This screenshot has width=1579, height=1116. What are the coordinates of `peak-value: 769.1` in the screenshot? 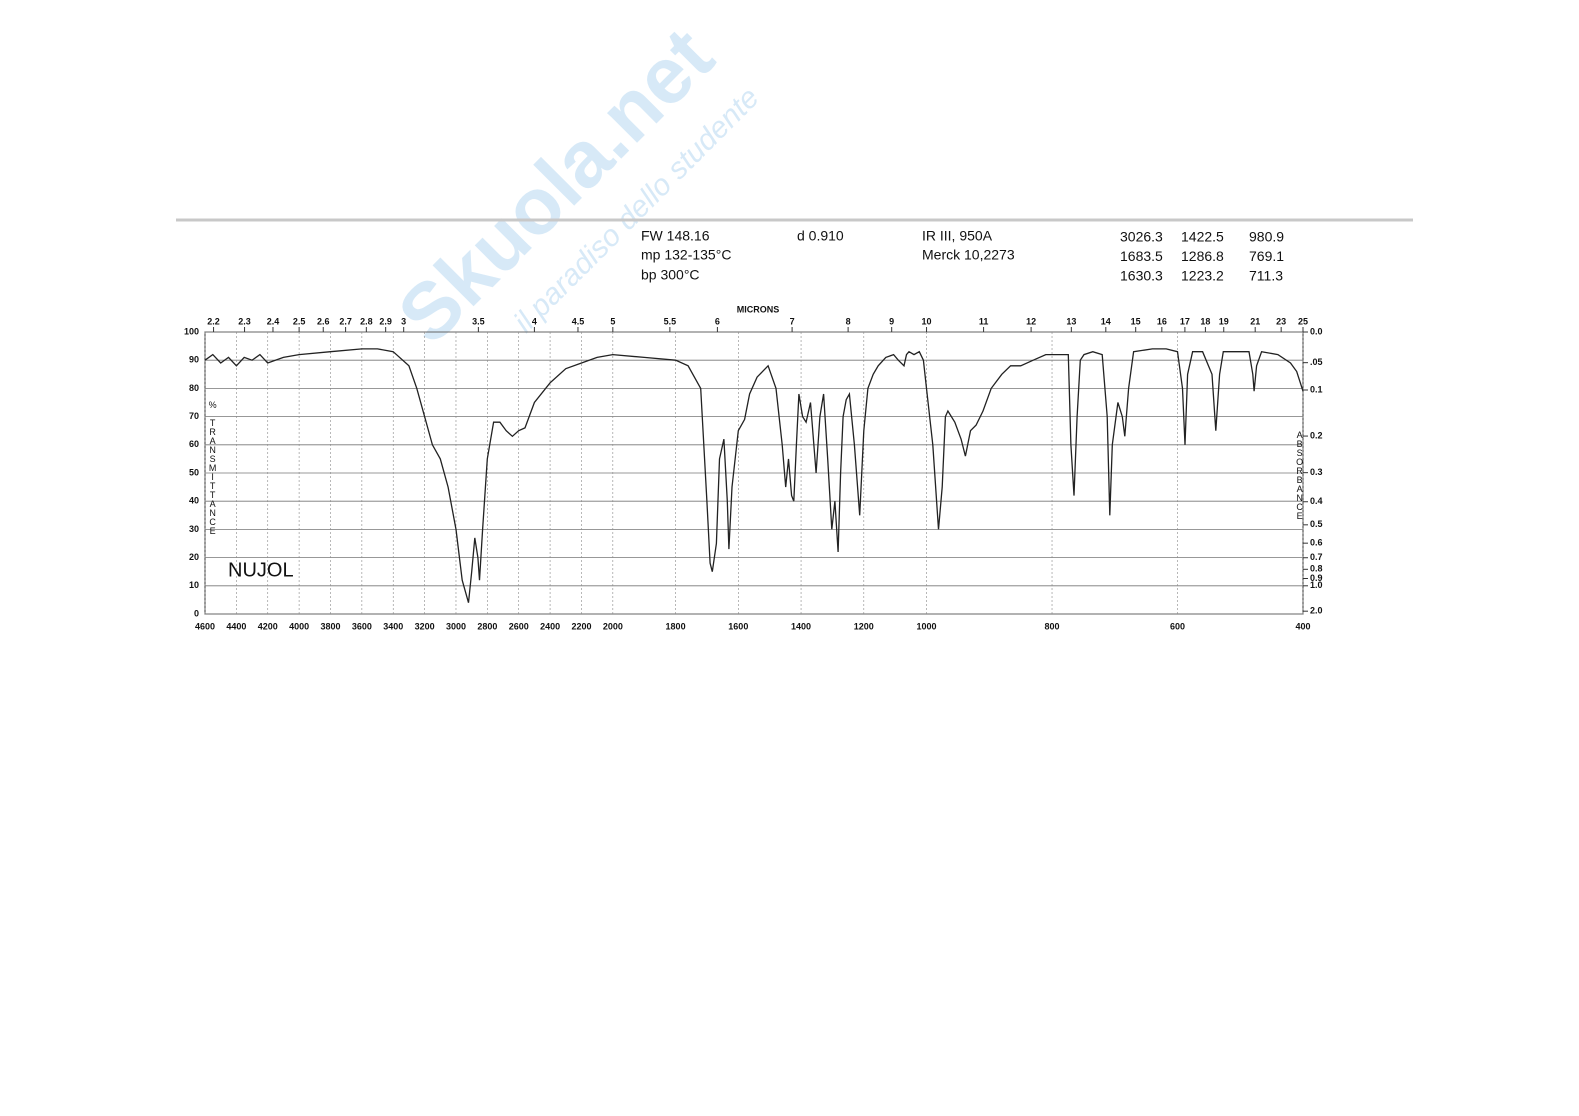 It's located at (1266, 256).